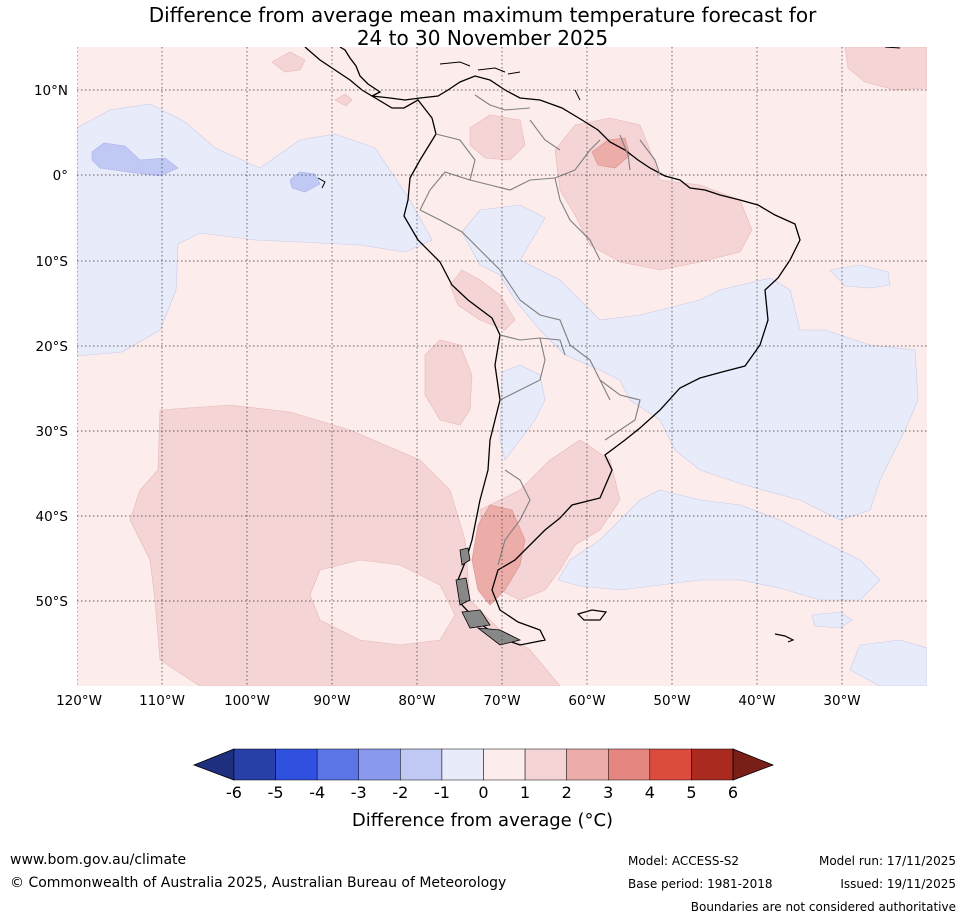 Image resolution: width=965 pixels, height=919 pixels. Describe the element at coordinates (359, 792) in the screenshot. I see `colorbar-tick-label: -3` at that location.